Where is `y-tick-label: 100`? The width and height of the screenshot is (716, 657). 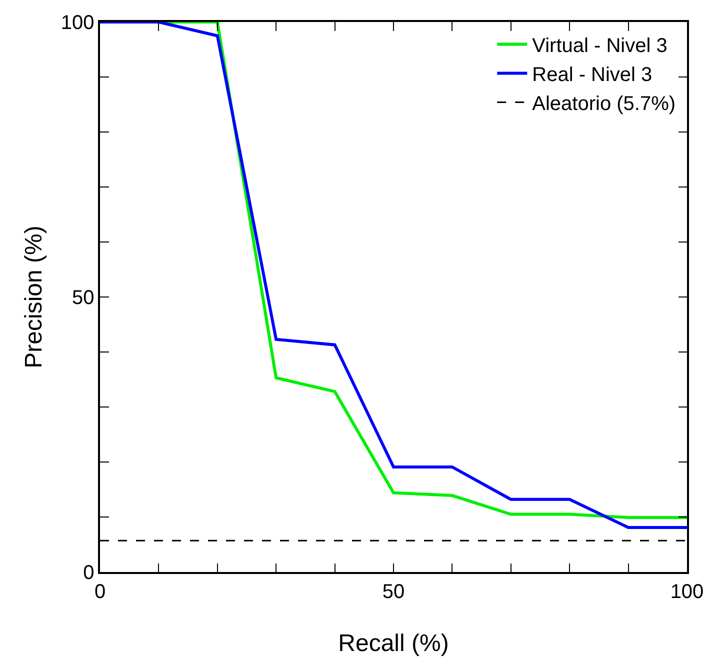 y-tick-label: 100 is located at coordinates (77, 23).